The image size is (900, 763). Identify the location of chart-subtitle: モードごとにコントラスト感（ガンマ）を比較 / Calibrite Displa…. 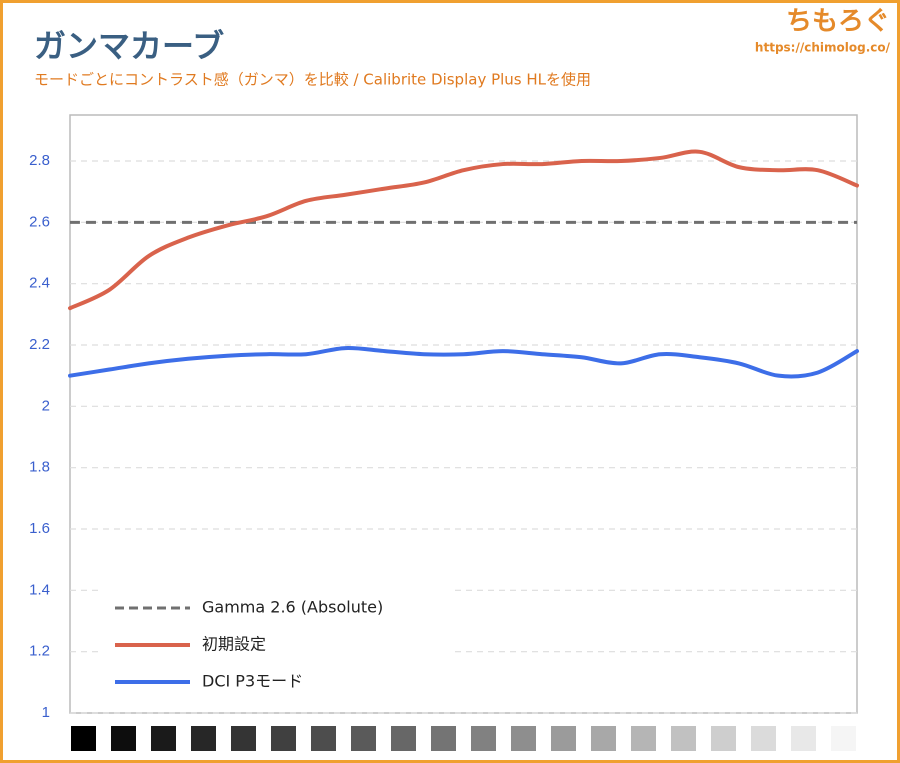
(312, 80).